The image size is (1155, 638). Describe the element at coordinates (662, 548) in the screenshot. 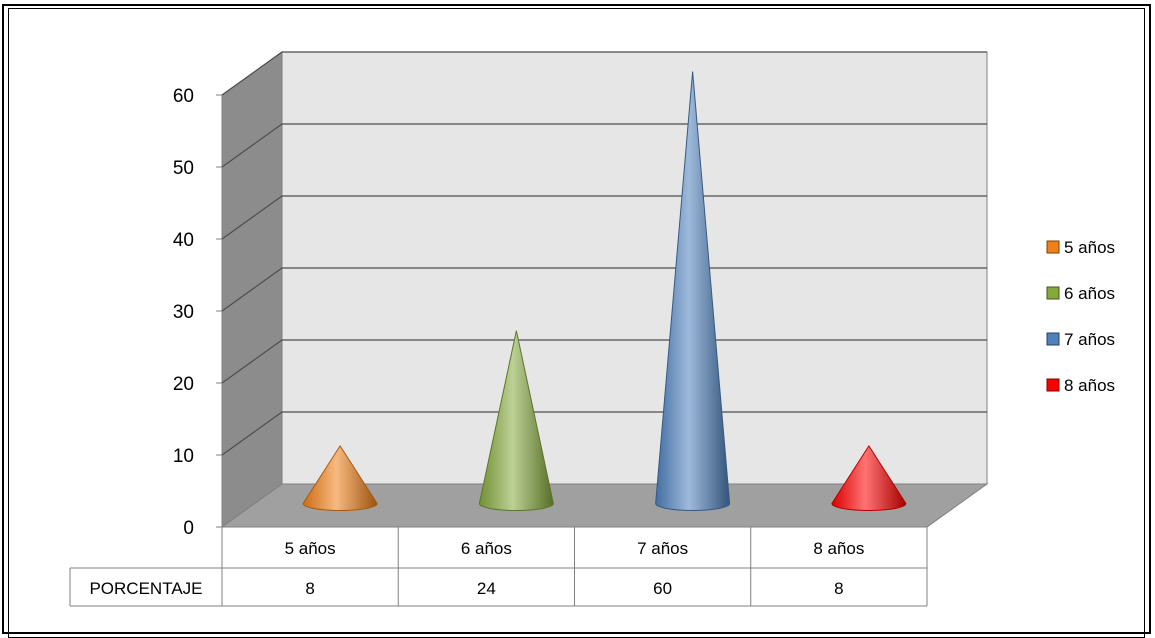

I see `category-label: 7 años` at that location.